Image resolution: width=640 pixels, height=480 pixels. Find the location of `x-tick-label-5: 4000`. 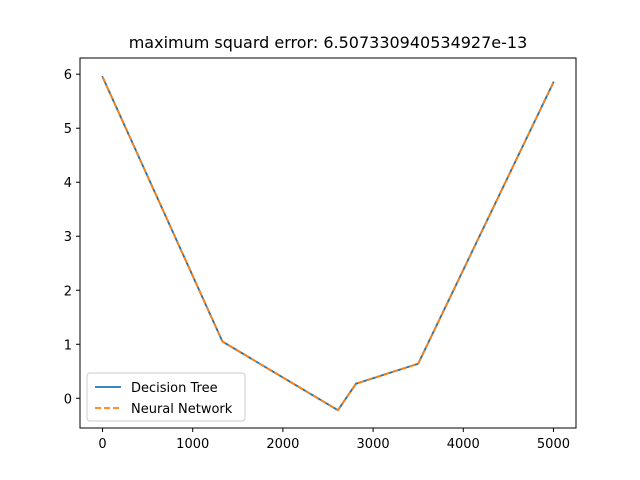

x-tick-label-5: 4000 is located at coordinates (463, 444).